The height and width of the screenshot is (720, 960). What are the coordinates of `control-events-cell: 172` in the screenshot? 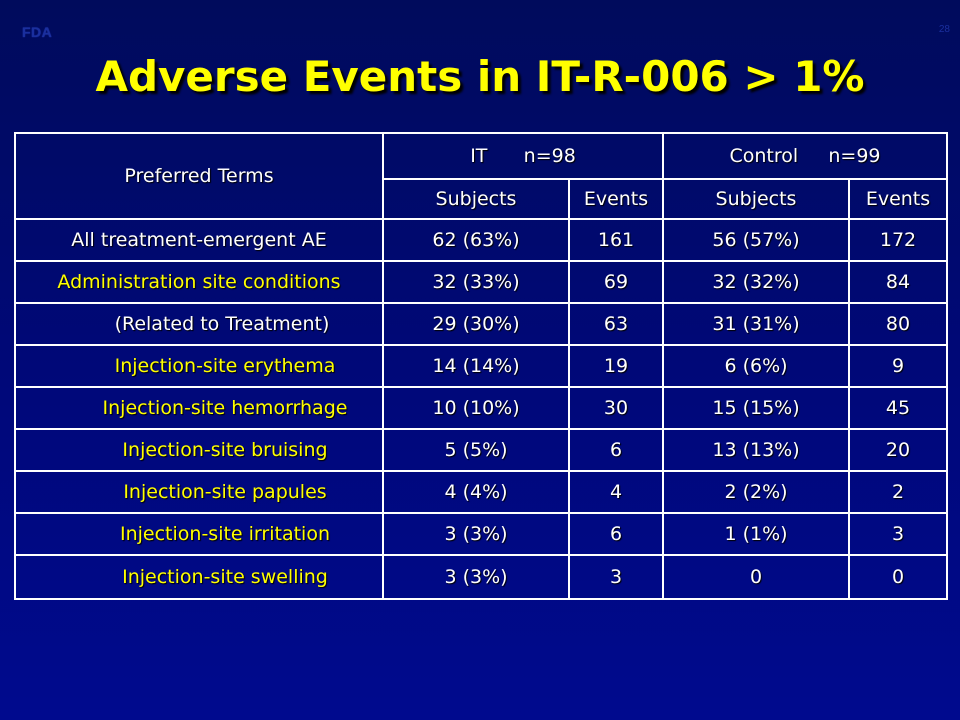 It's located at (898, 240).